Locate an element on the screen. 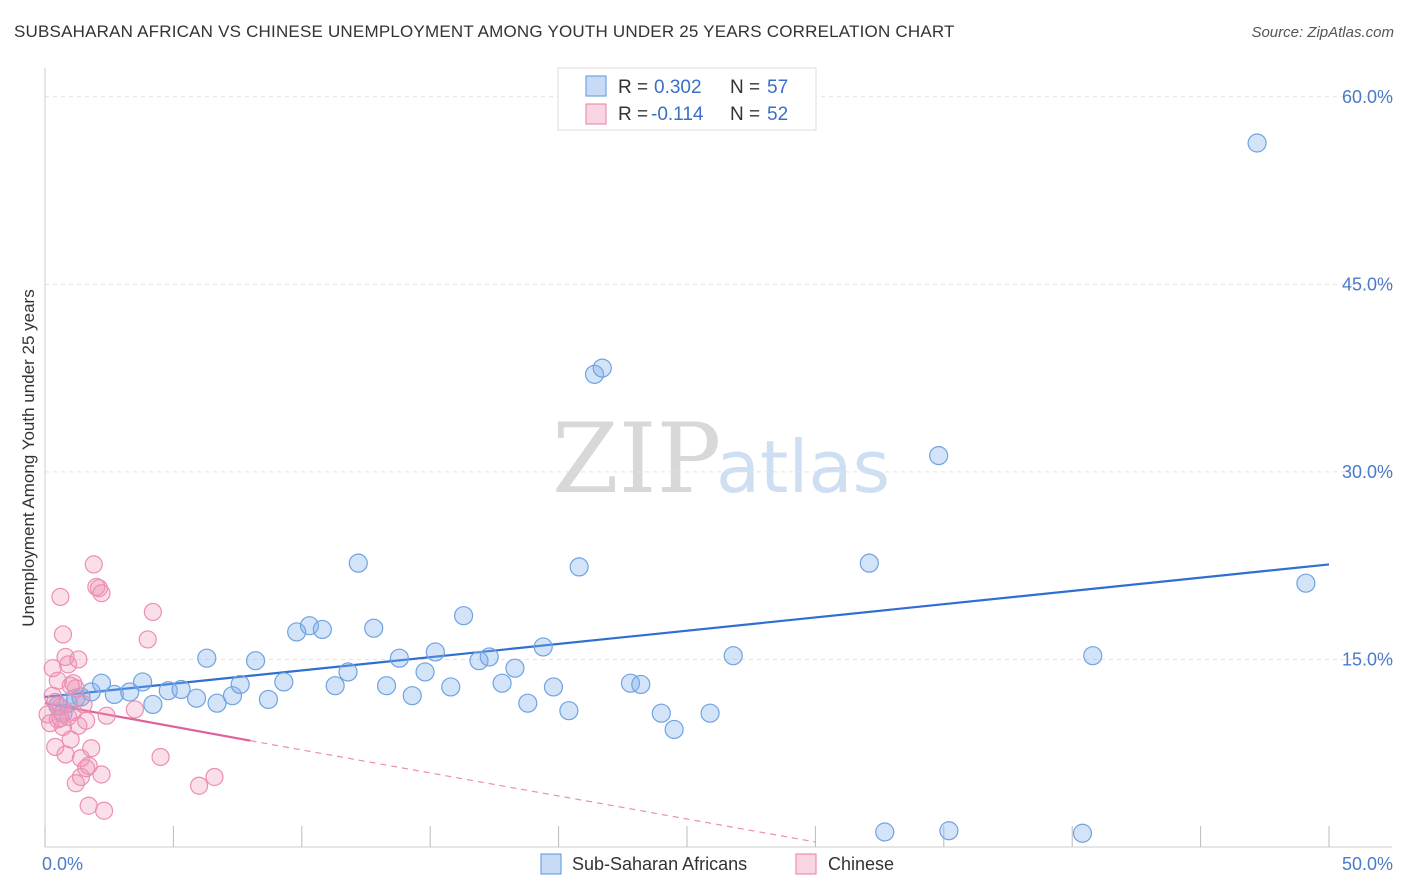 The height and width of the screenshot is (892, 1406). watermark-atlas: atlas is located at coordinates (803, 467).